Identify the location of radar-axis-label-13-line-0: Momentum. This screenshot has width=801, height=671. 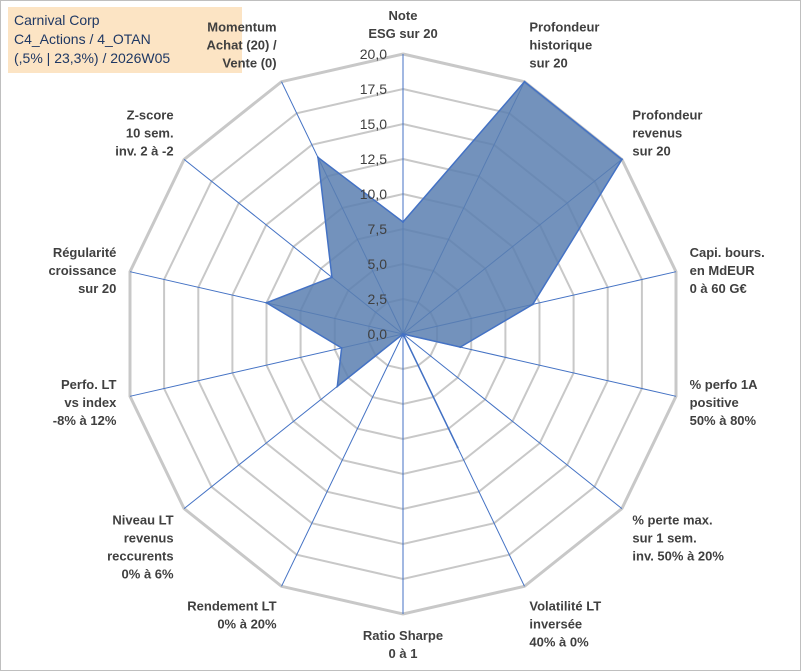
(241, 26).